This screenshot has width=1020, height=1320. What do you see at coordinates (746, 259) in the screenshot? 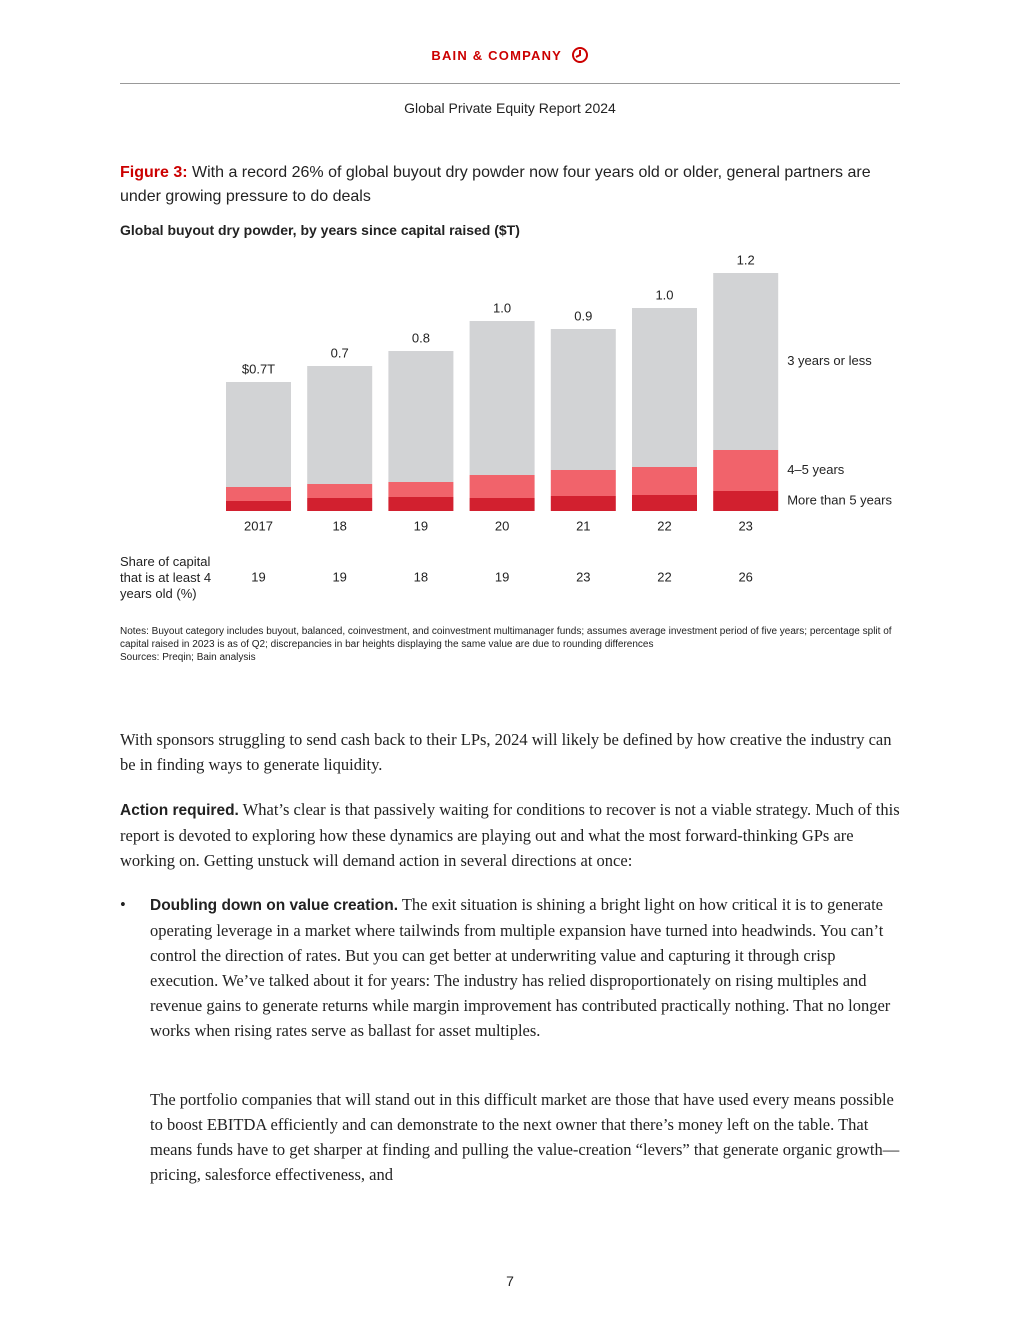
I see `total-label: 1.2` at bounding box center [746, 259].